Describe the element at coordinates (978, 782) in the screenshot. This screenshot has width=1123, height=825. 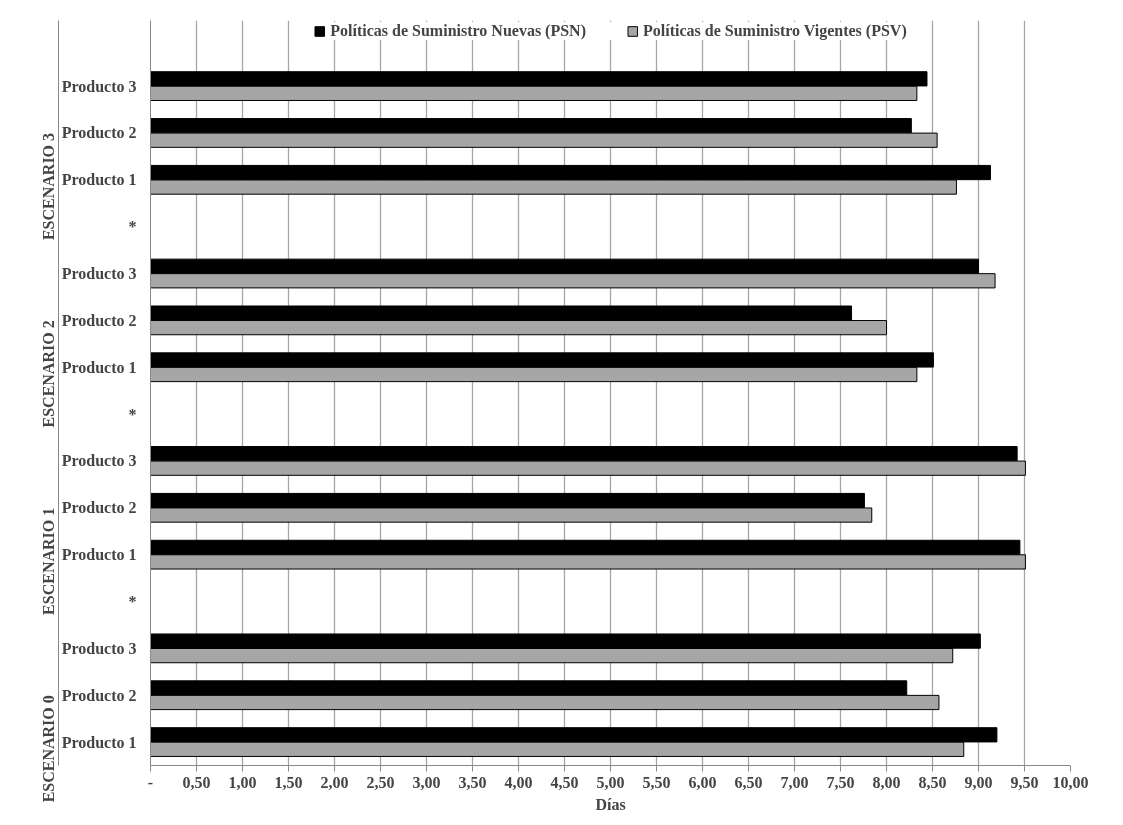
I see `x-tick-label: 9,00` at that location.